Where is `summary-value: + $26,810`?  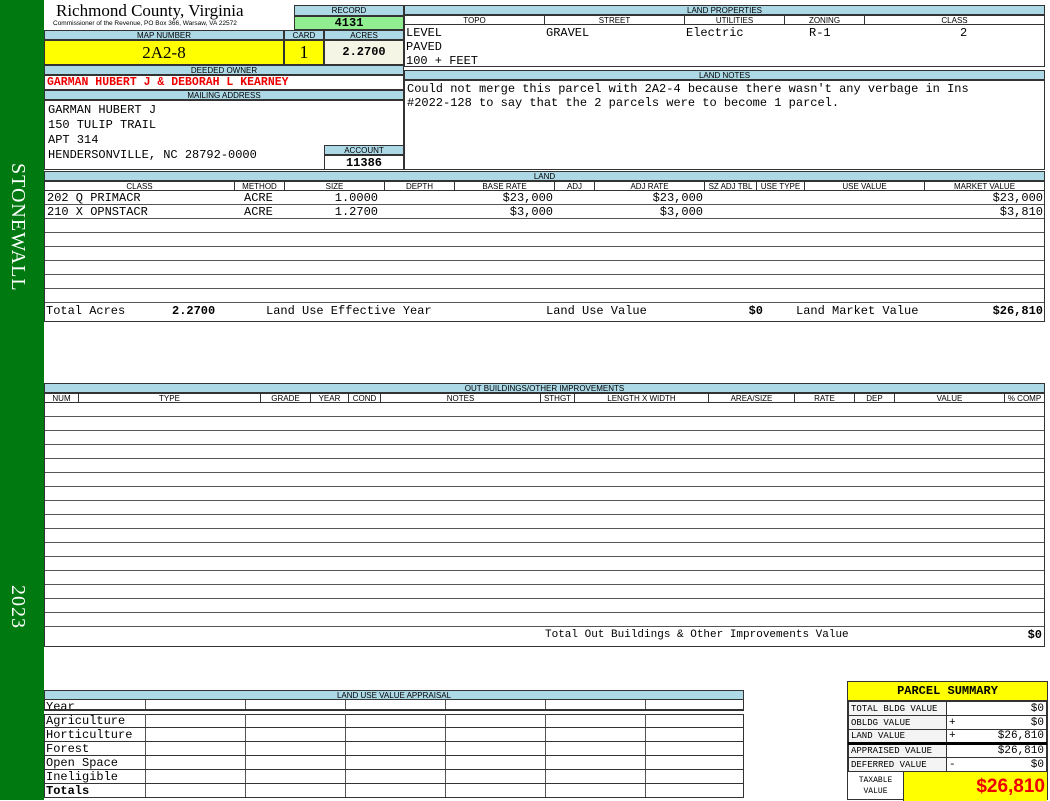
summary-value: + $26,810 is located at coordinates (996, 736).